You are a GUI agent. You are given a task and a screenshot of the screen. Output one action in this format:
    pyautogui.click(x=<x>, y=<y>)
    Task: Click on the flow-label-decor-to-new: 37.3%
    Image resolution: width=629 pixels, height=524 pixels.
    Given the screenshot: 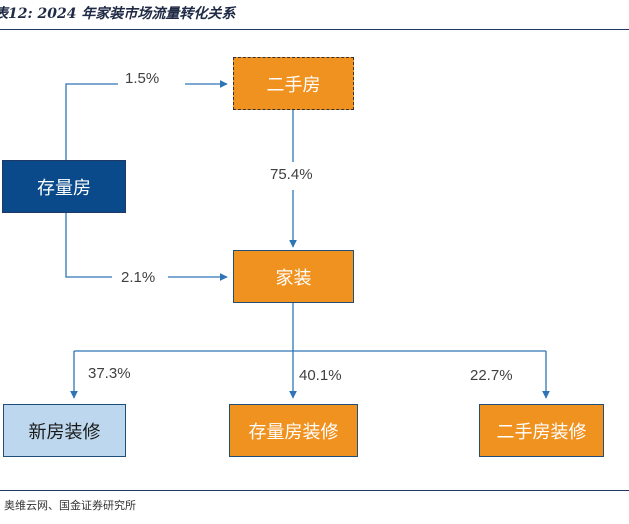 What is the action you would take?
    pyautogui.click(x=109, y=373)
    